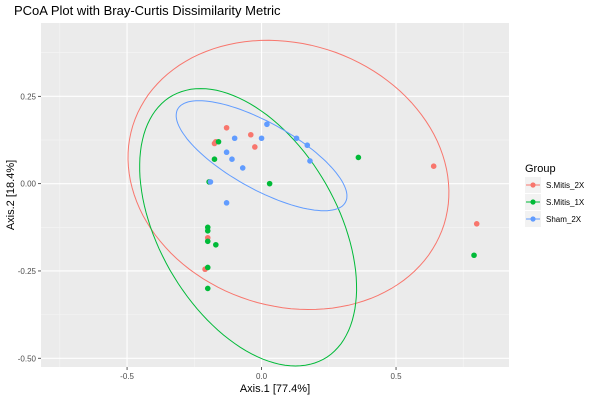 Image resolution: width=600 pixels, height=400 pixels. I want to click on x-tick-label: 0.5, so click(396, 376).